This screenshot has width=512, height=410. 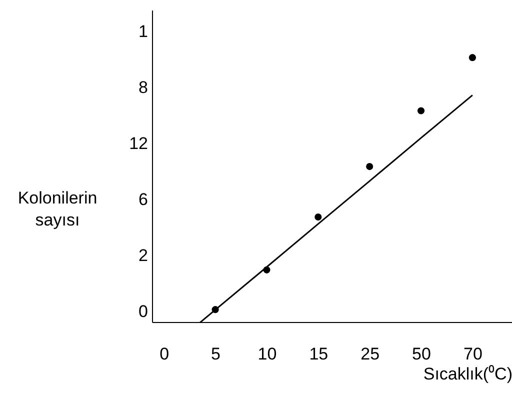 What do you see at coordinates (143, 87) in the screenshot?
I see `category-label: 8` at bounding box center [143, 87].